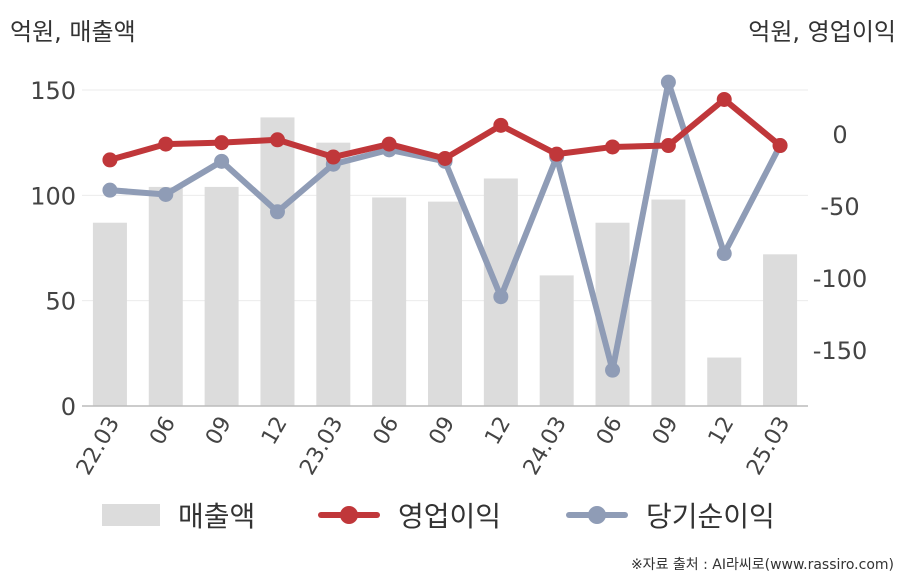 The width and height of the screenshot is (908, 580). I want to click on legend-item-operating-profit: 영업이익, so click(409, 515).